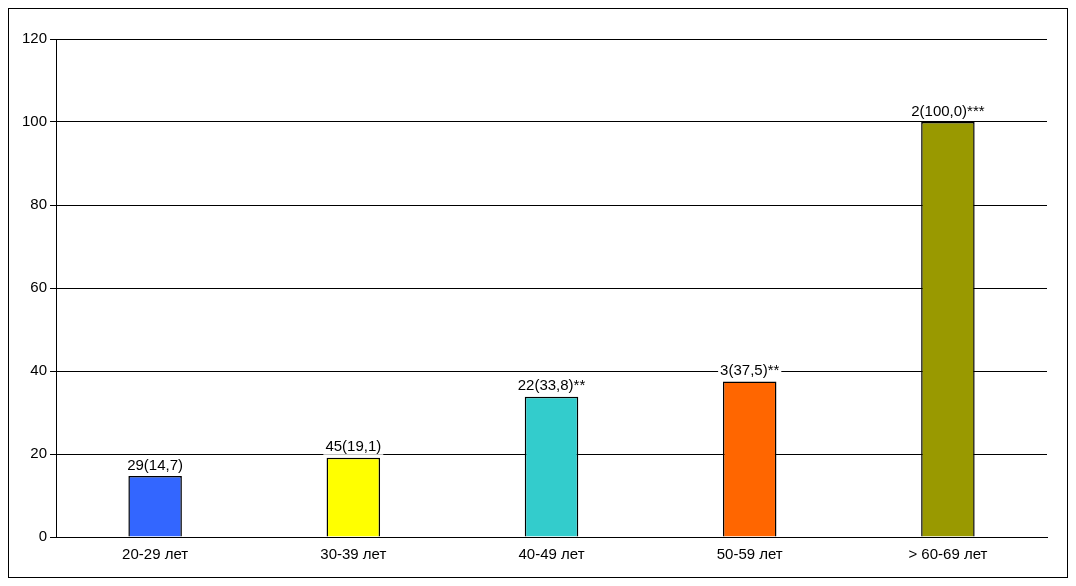 Image resolution: width=1076 pixels, height=586 pixels. What do you see at coordinates (551, 385) in the screenshot?
I see `data-label: 22(33,8)**` at bounding box center [551, 385].